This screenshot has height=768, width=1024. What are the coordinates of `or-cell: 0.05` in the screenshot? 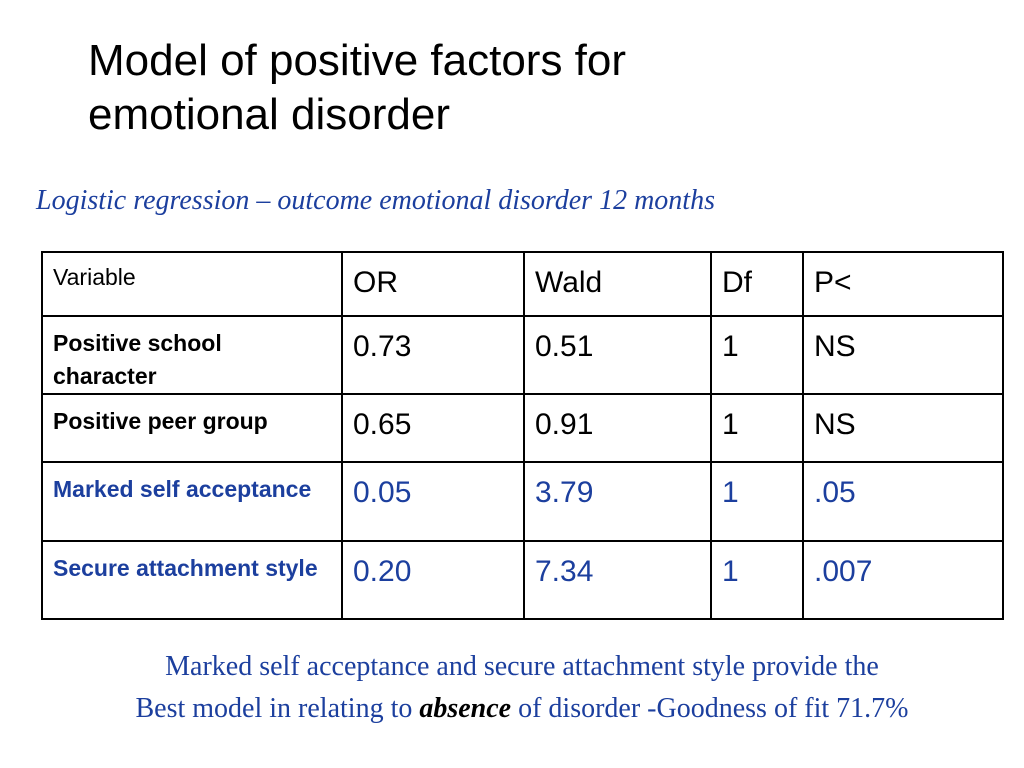 It's located at (433, 501).